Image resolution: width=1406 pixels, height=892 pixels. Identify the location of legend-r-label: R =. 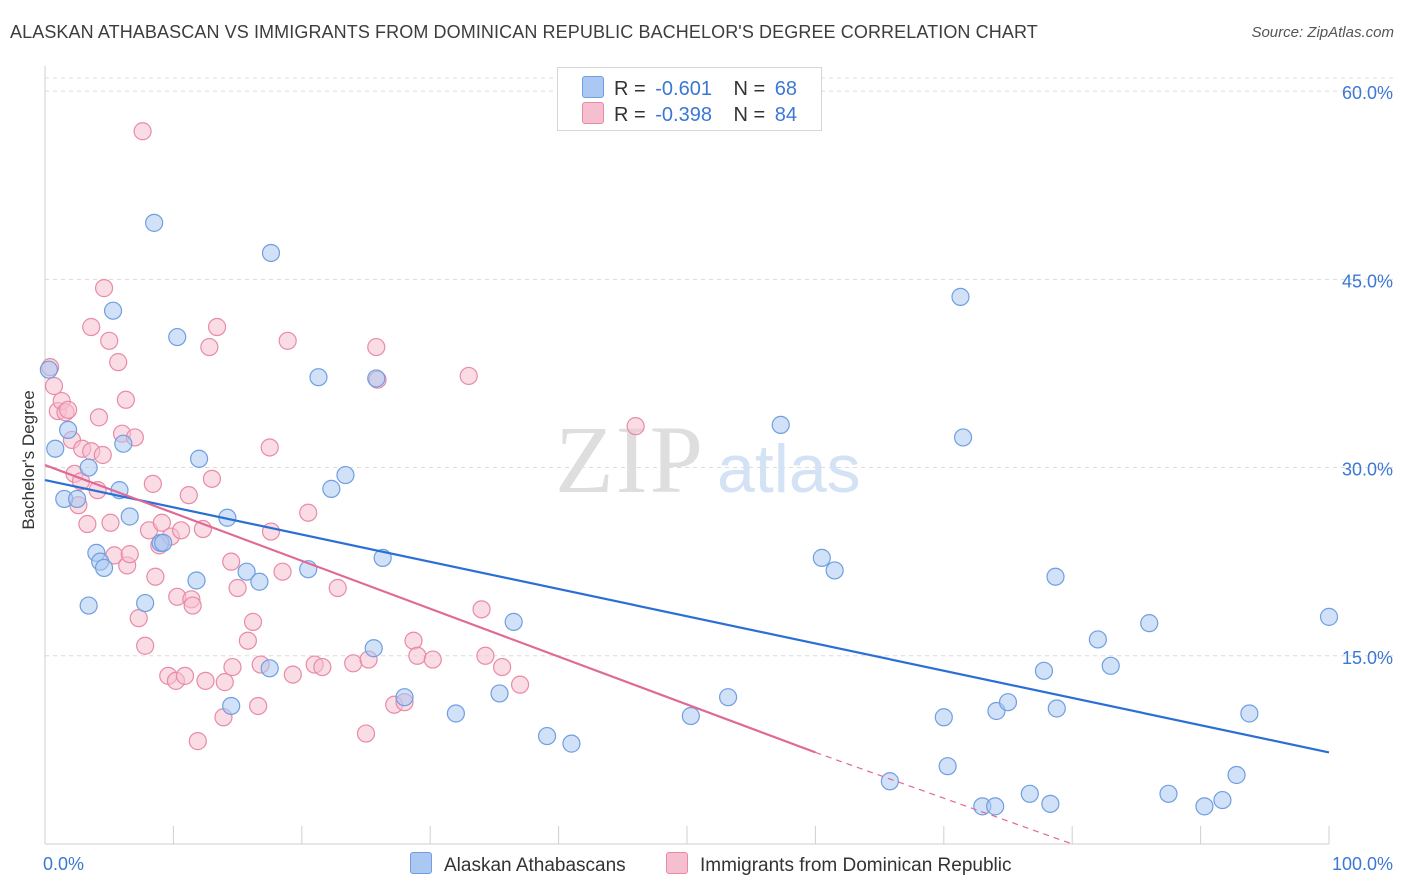
(630, 89).